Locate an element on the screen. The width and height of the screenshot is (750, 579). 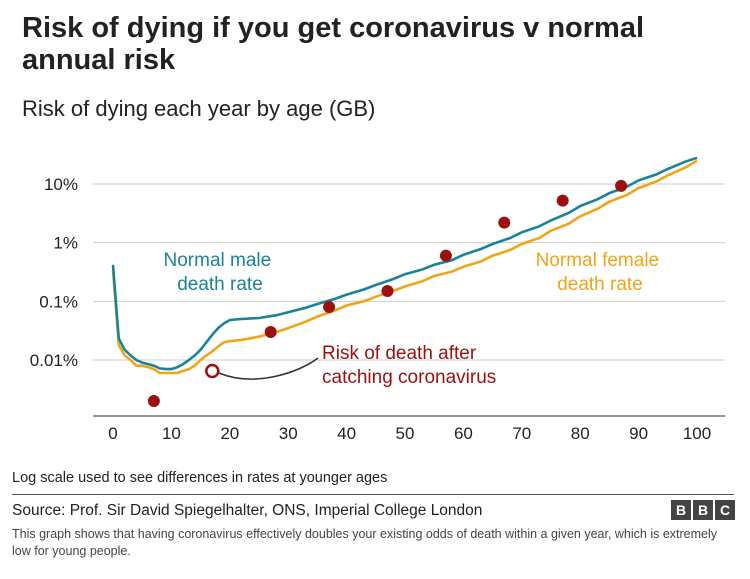
x-tick-label: 20 is located at coordinates (229, 433).